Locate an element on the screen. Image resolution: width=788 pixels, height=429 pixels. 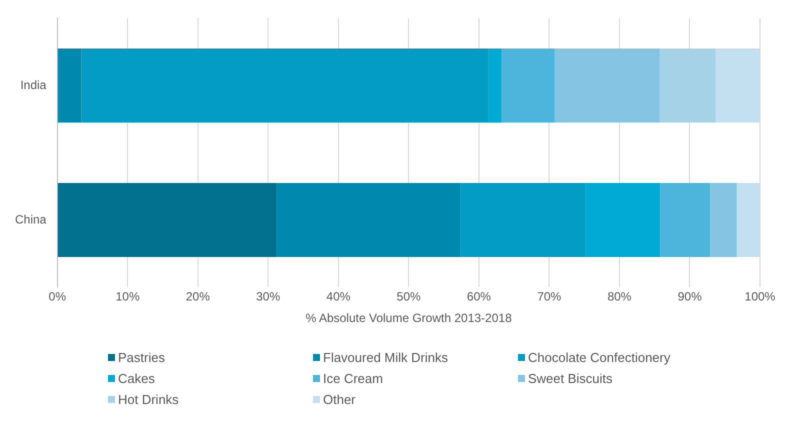
legend-label: Pastries is located at coordinates (141, 357).